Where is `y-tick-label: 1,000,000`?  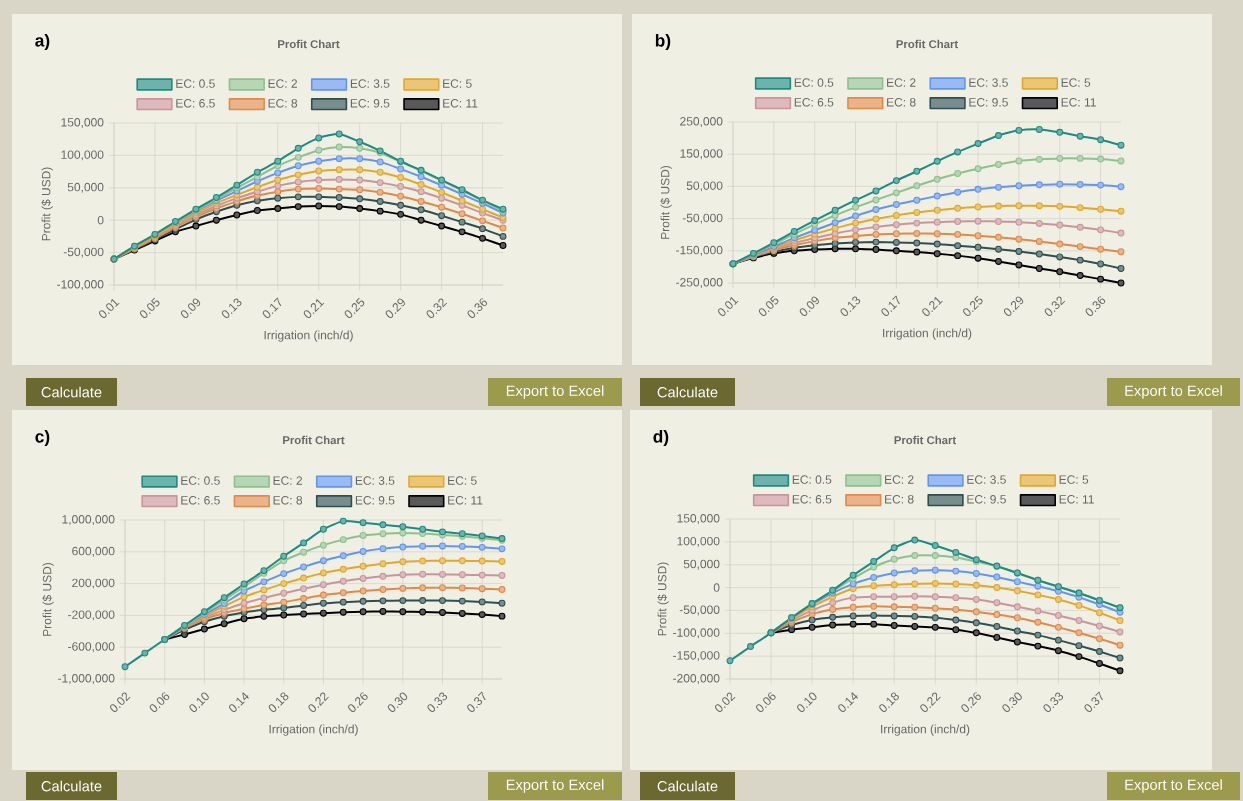 y-tick-label: 1,000,000 is located at coordinates (88, 520).